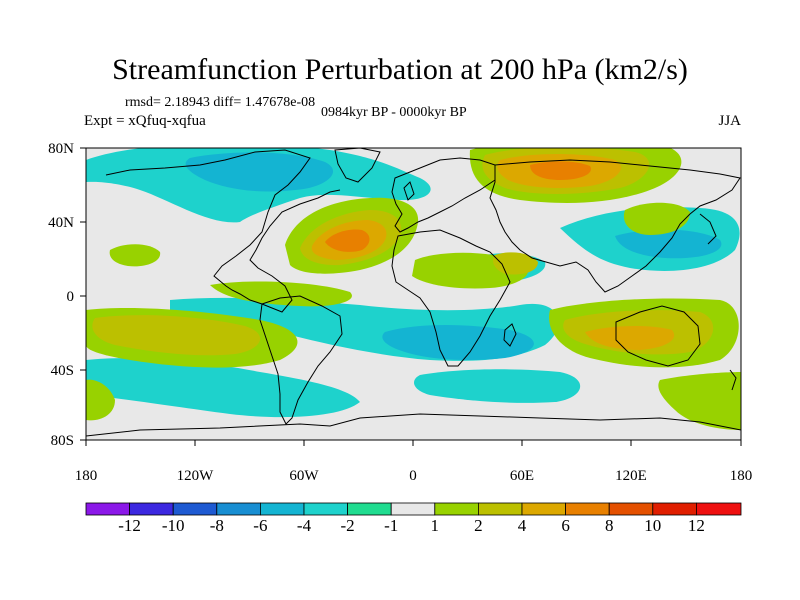  Describe the element at coordinates (135, 255) in the screenshot. I see `contour-pacific-sw-high` at that location.